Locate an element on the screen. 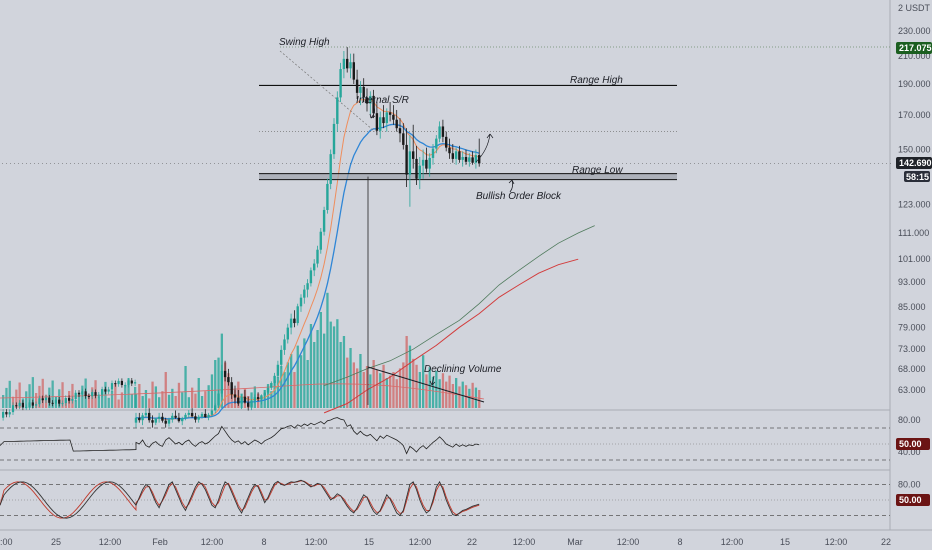 The image size is (932, 550). volume-ma-line is located at coordinates (242, 391).